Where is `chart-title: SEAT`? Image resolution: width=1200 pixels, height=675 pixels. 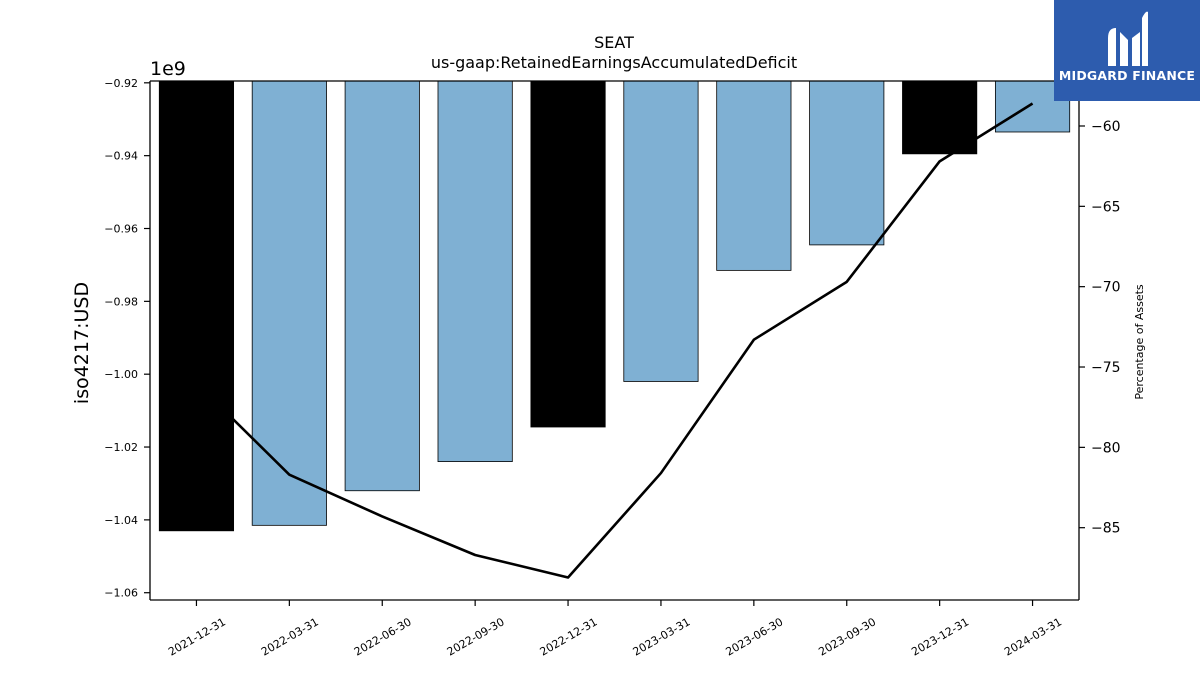
chart-title: SEAT is located at coordinates (614, 42).